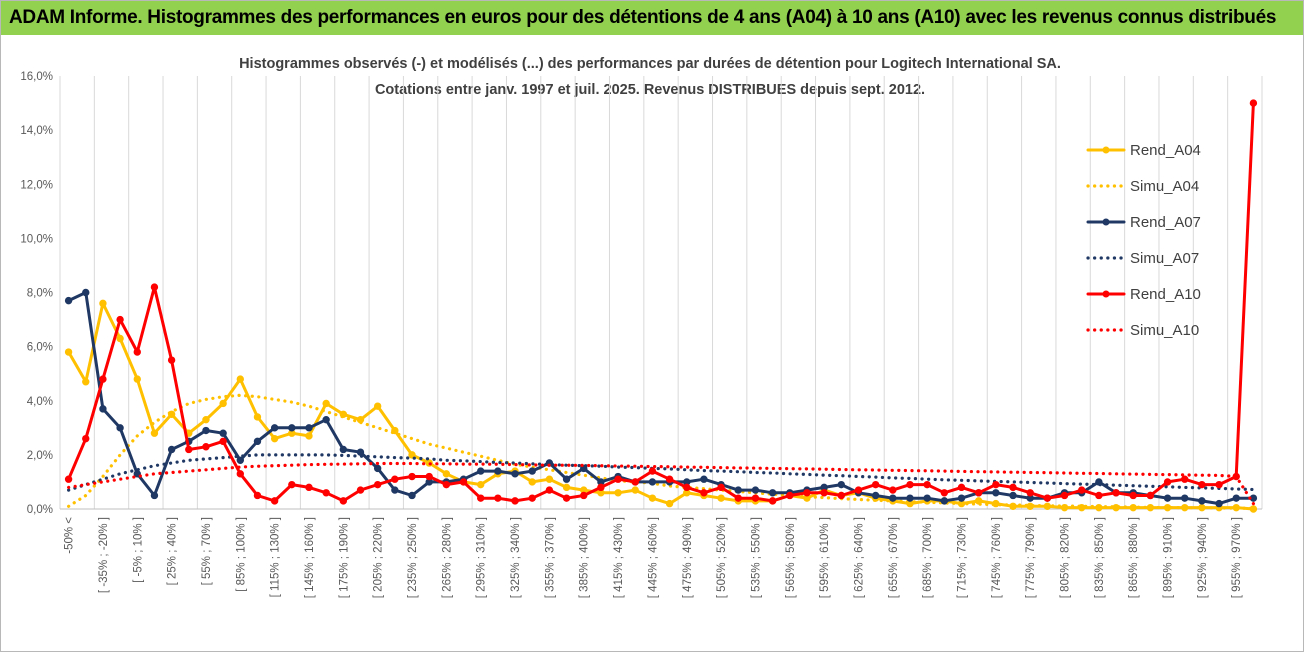 The image size is (1304, 652). I want to click on legend-marker-rend-a10, so click(1106, 294).